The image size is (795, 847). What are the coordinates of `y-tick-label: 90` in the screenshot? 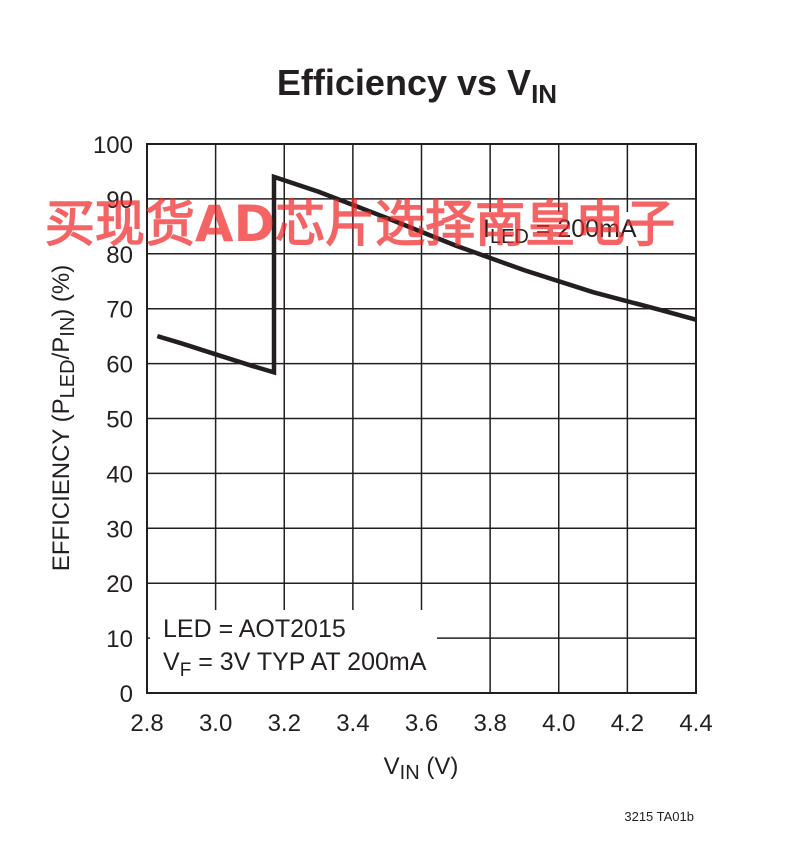 It's located at (119, 200).